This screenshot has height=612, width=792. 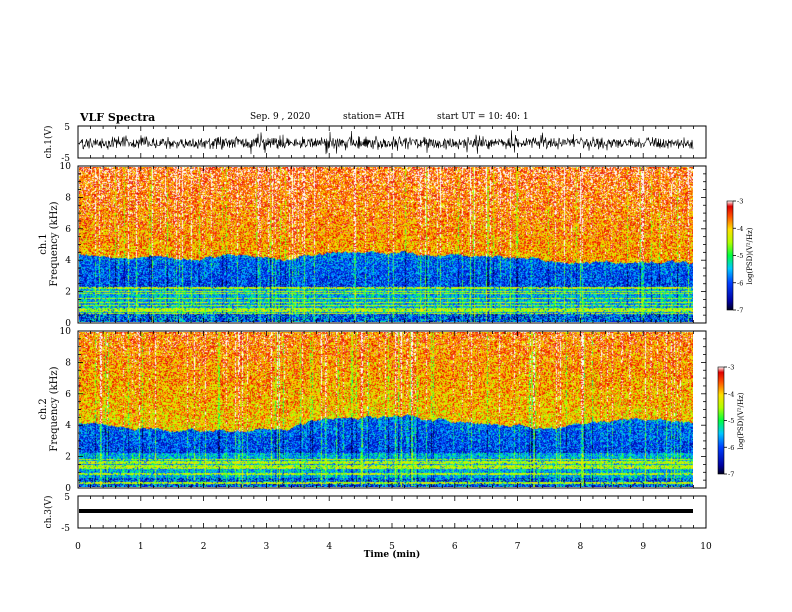 What do you see at coordinates (392, 554) in the screenshot?
I see `time-axis-label: Time (min)` at bounding box center [392, 554].